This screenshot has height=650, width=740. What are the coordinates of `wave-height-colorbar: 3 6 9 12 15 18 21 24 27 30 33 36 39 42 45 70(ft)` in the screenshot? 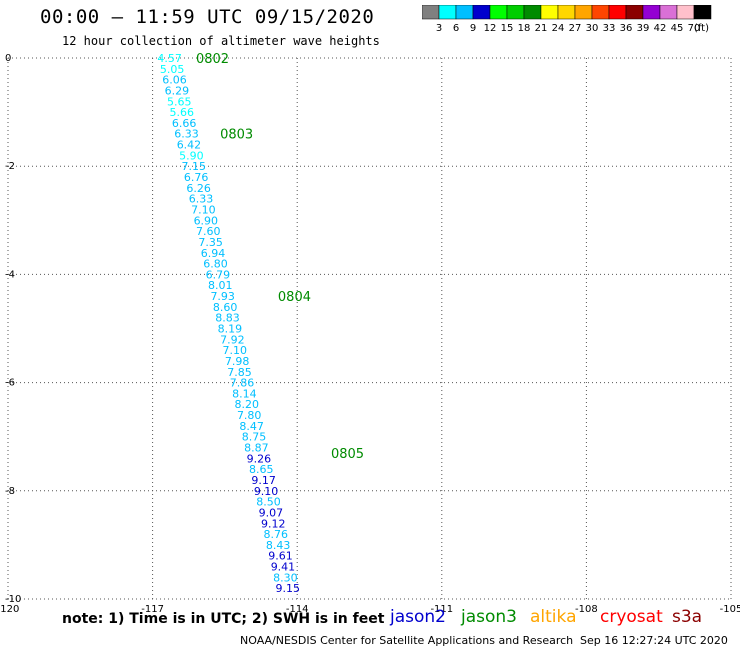 It's located at (567, 19).